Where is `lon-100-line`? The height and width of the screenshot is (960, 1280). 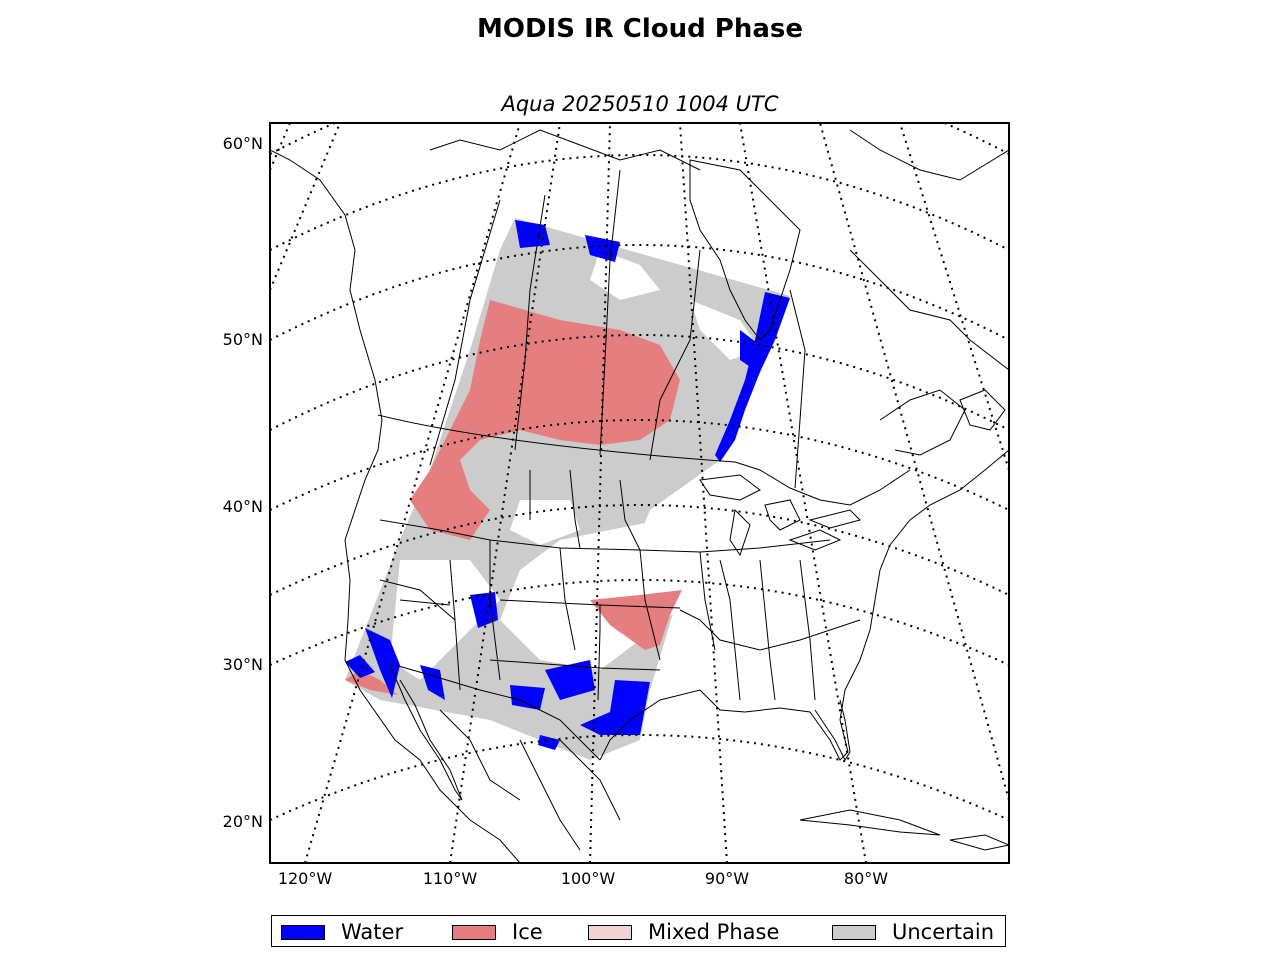
lon-100-line is located at coordinates (600, 493).